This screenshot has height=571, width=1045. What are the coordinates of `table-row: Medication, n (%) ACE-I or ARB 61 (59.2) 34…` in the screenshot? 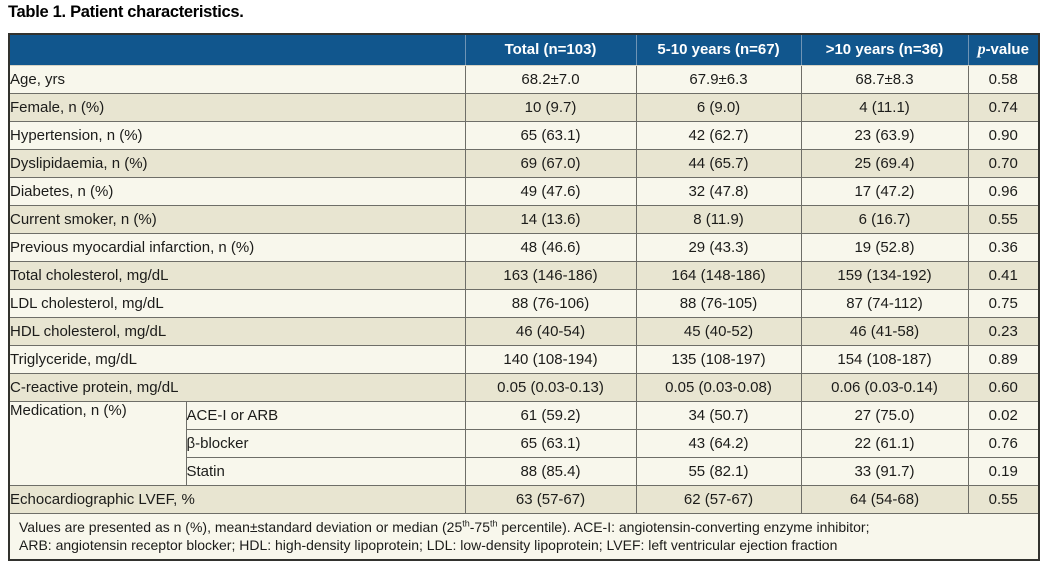 It's located at (524, 443).